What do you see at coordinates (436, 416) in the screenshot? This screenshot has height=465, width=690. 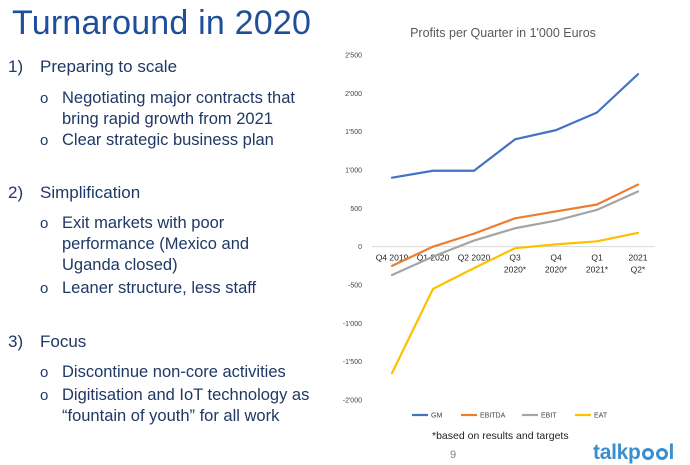 I see `legend-label-gm: GM` at bounding box center [436, 416].